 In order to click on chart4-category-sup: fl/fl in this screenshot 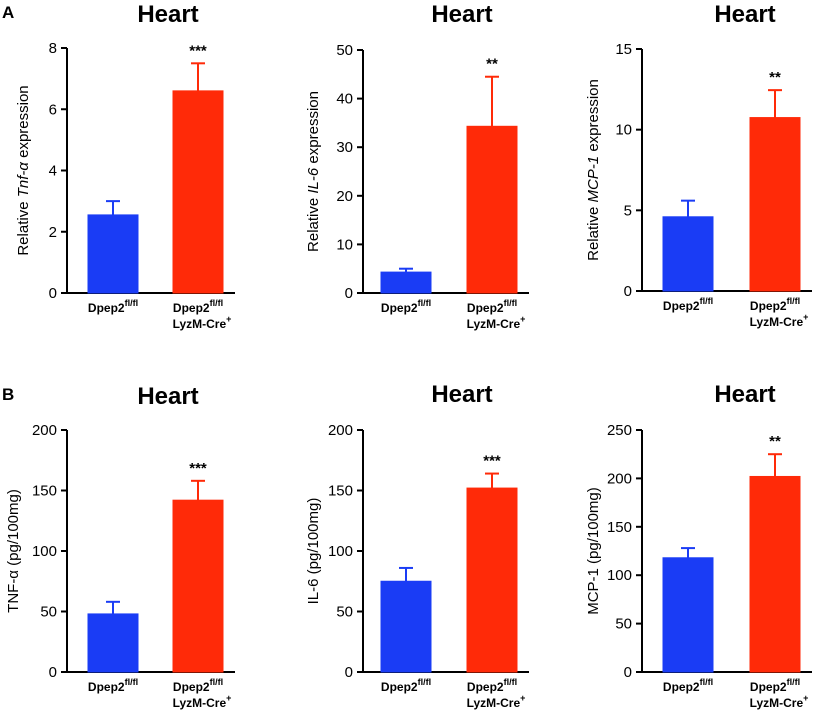, I will do `click(132, 682)`.